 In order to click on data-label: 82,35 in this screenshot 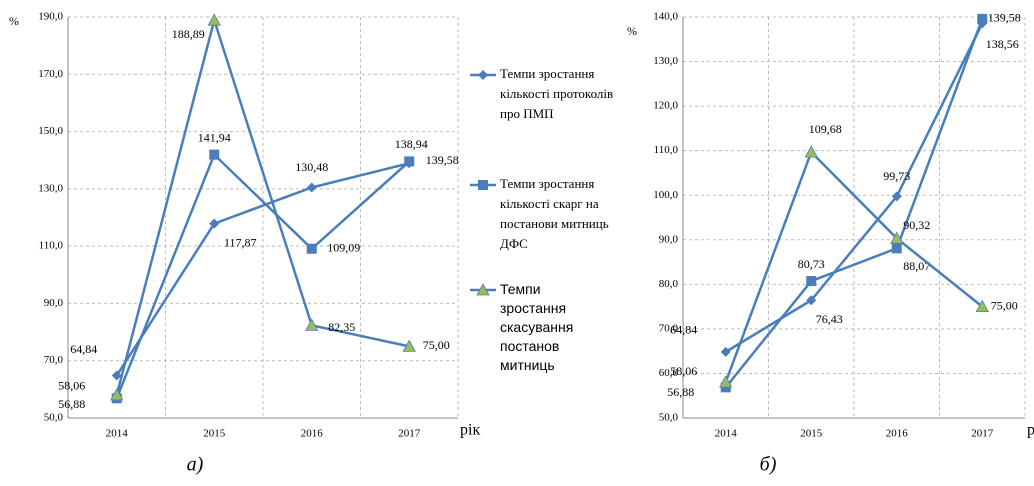, I will do `click(341, 327)`.